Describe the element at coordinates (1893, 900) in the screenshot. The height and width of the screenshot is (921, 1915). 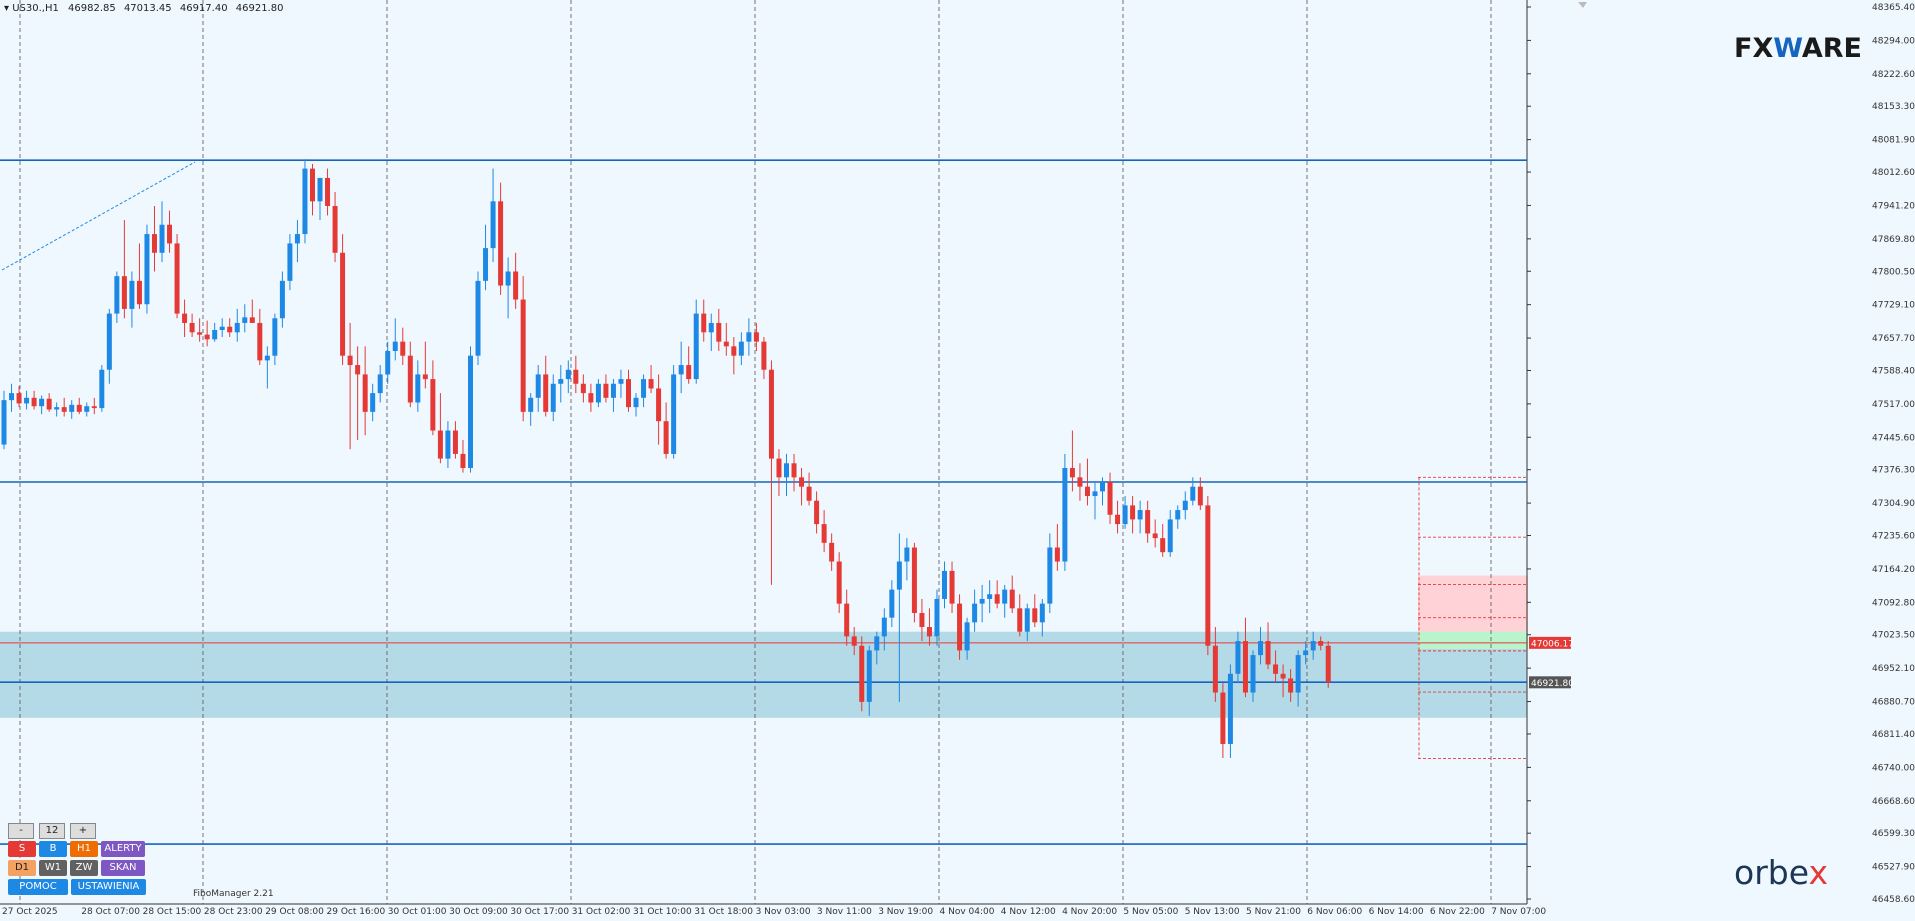
I see `price-tick-label: 46458.60` at that location.